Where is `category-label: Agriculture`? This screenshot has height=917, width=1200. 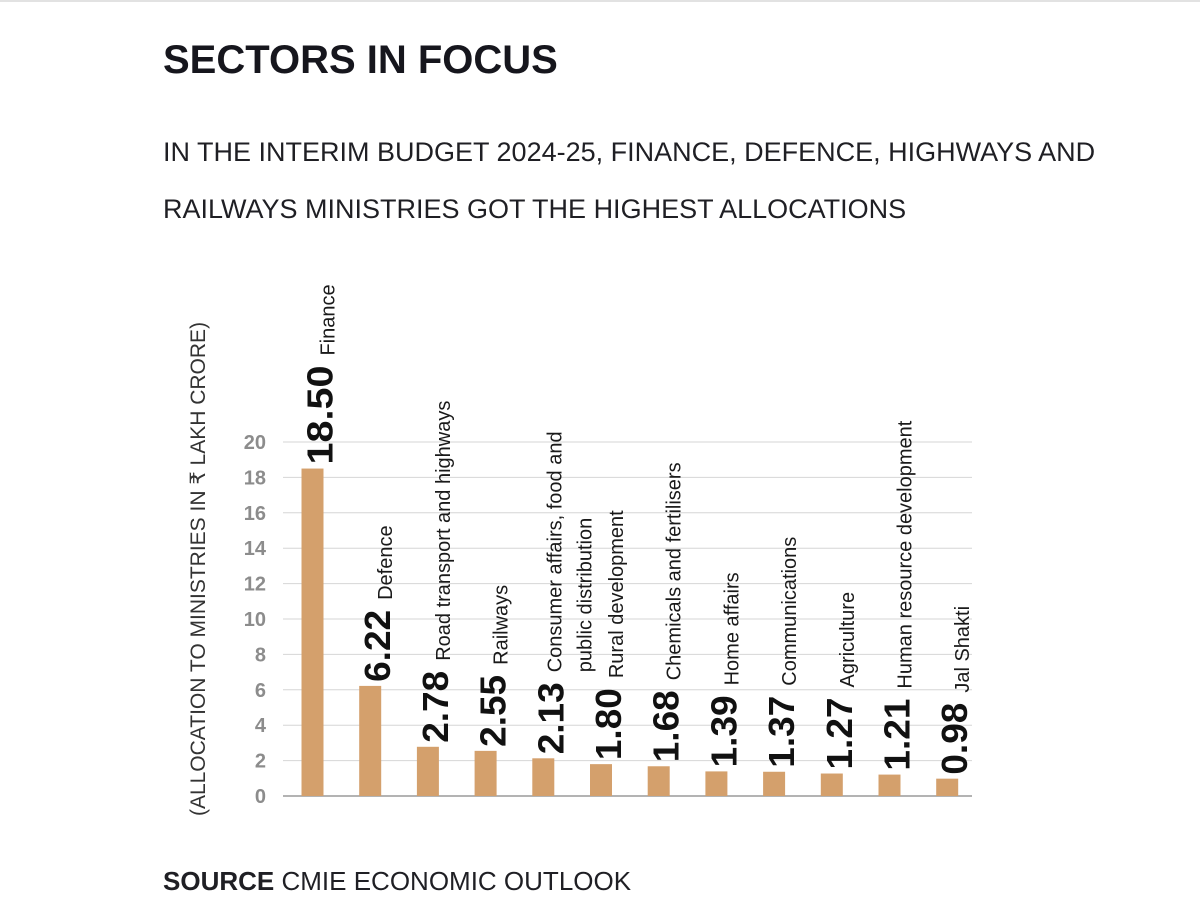
category-label: Agriculture is located at coordinates (848, 640).